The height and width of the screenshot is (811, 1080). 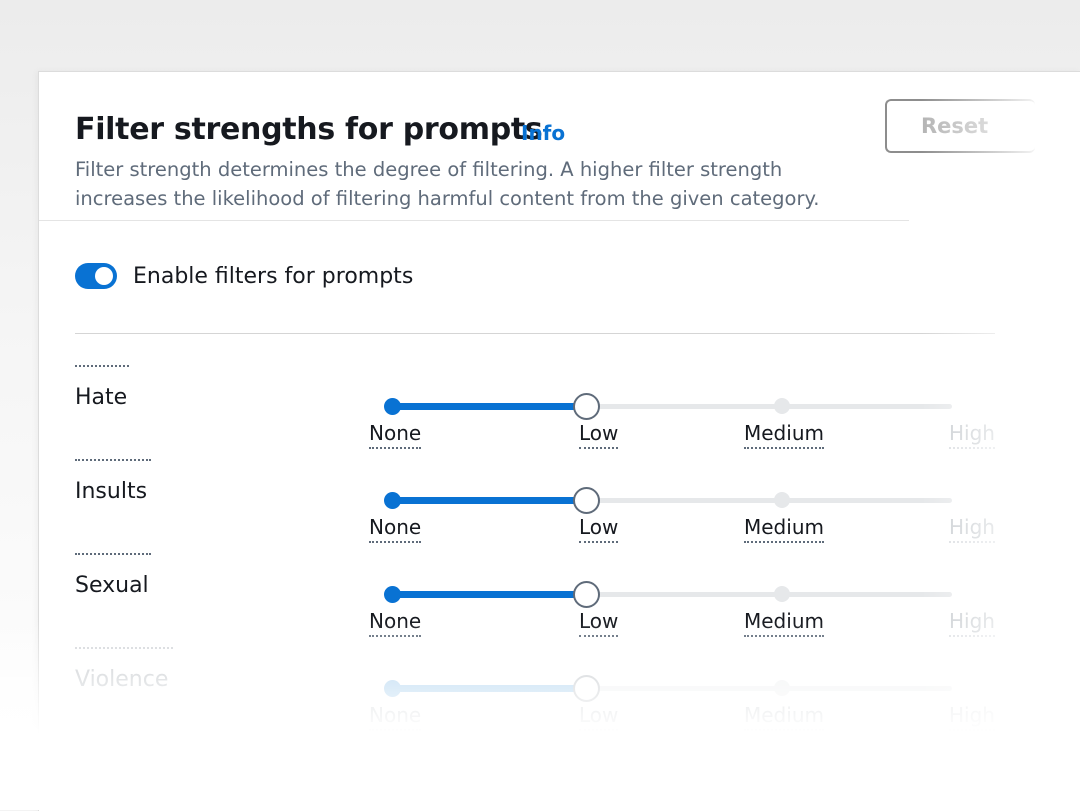 I want to click on enable-filters-toggle, so click(x=96, y=276).